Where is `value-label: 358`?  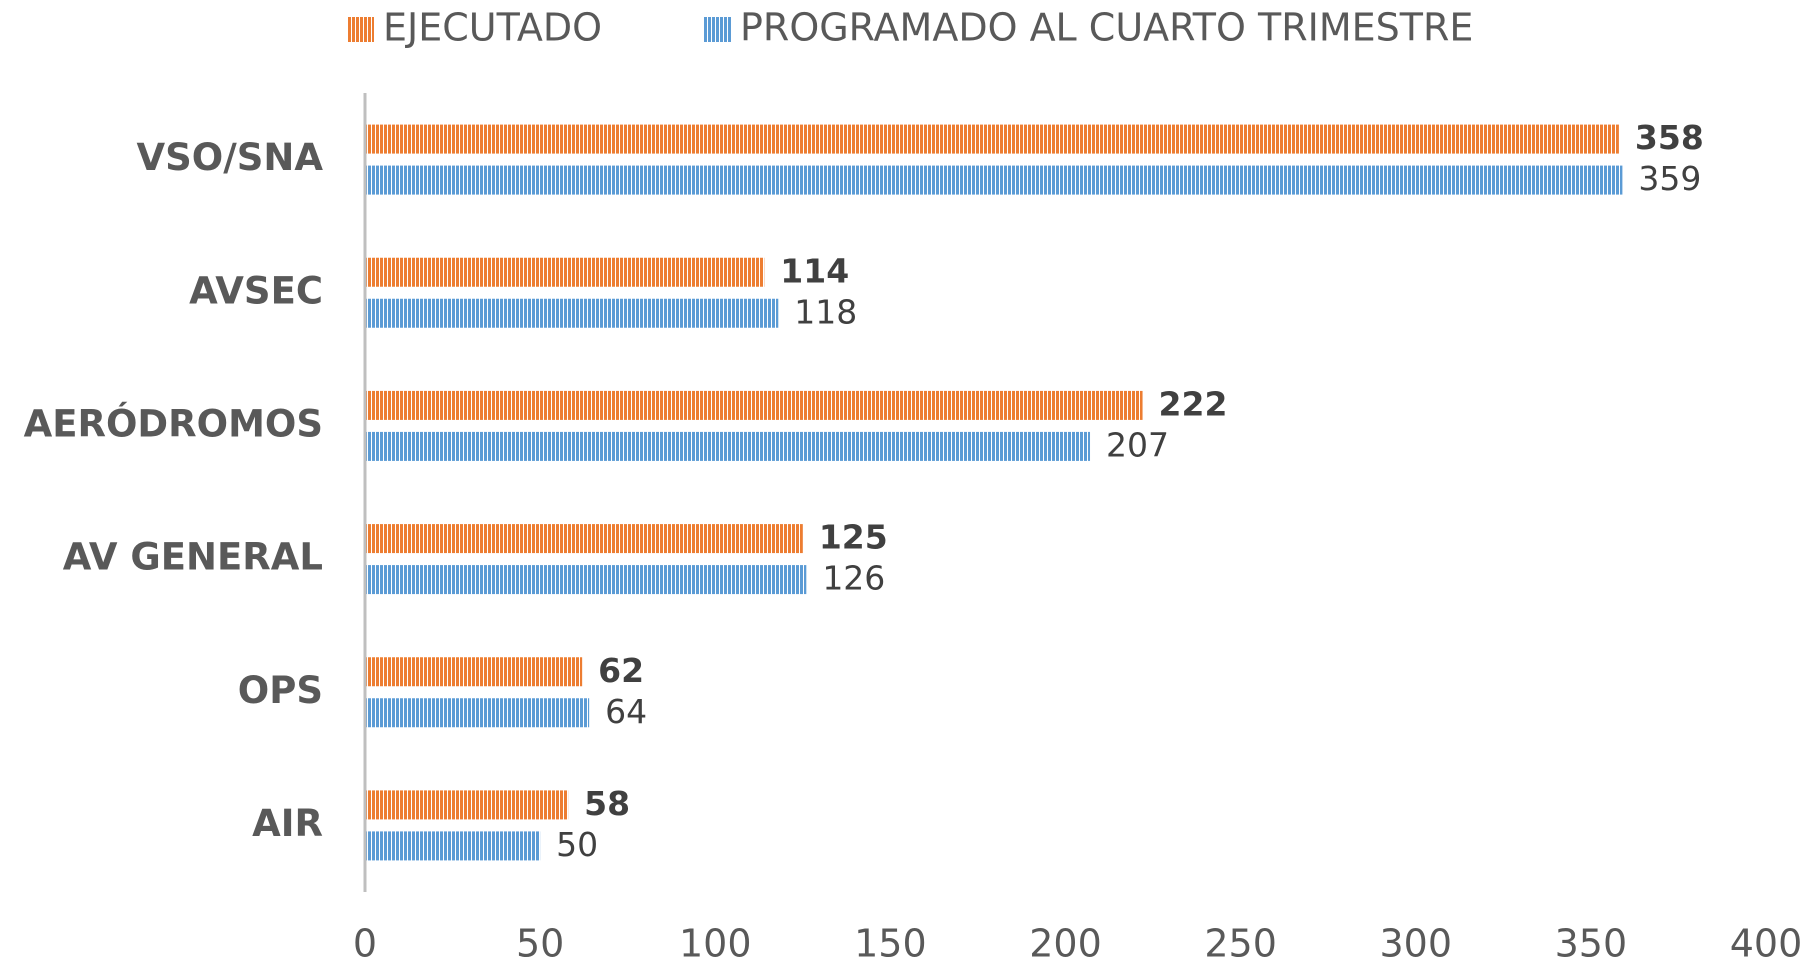
value-label: 358 is located at coordinates (1669, 137).